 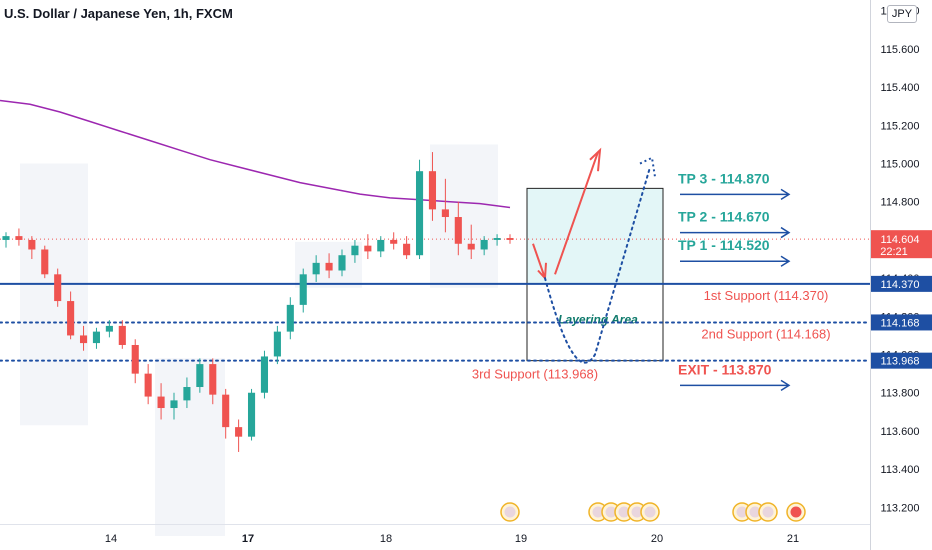 I want to click on moving-average, so click(x=255, y=154).